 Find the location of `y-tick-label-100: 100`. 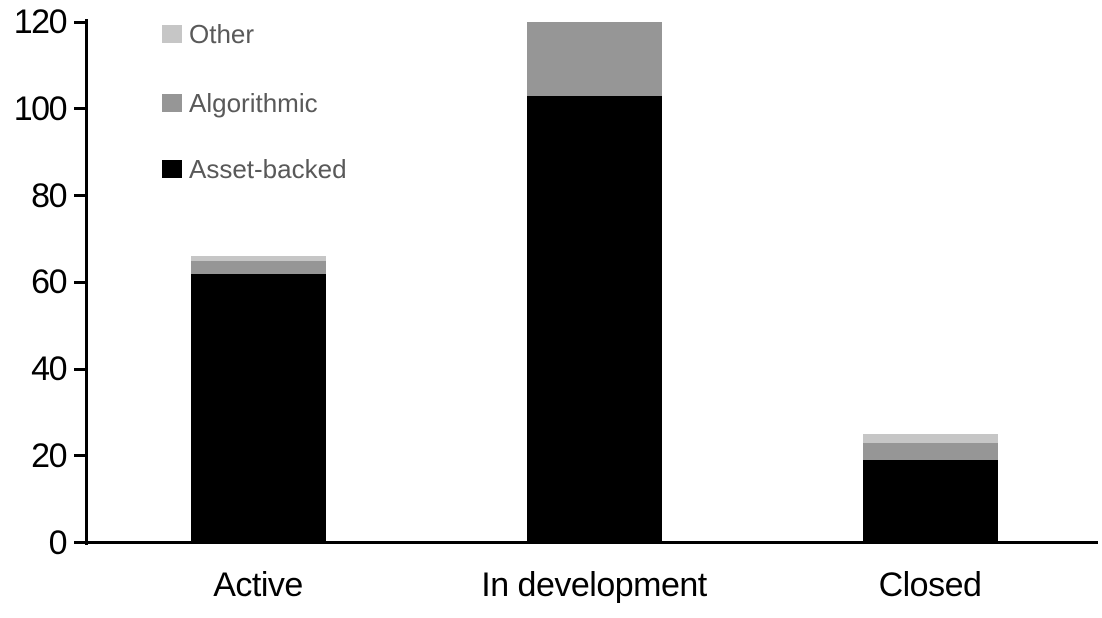

y-tick-label-100: 100 is located at coordinates (40, 108).